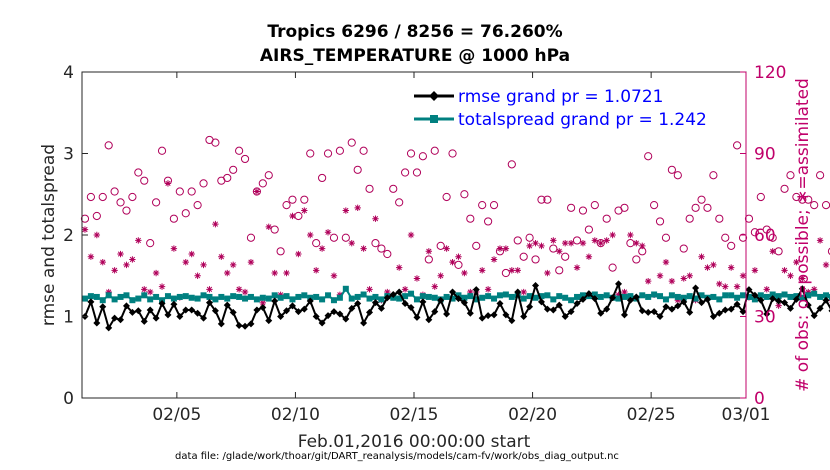 The height and width of the screenshot is (470, 830). Describe the element at coordinates (803, 235) in the screenshot. I see `y-axis-right-label: # of obs: o=possible; ∗=assimilated` at that location.